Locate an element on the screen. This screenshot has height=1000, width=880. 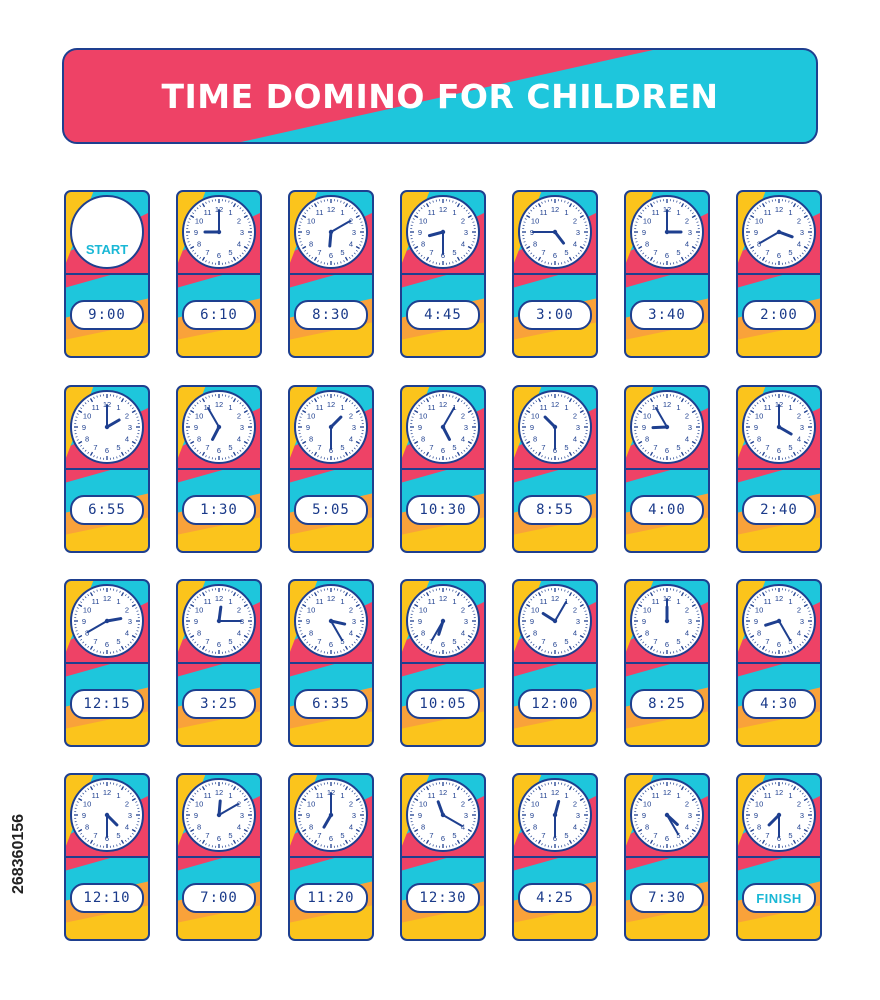
domino-tile: START 9:00 is located at coordinates (107, 274).